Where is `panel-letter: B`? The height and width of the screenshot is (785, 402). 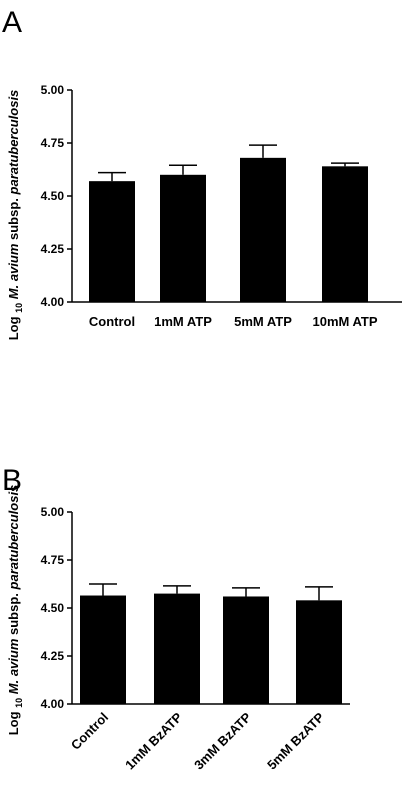
panel-letter: B is located at coordinates (12, 480).